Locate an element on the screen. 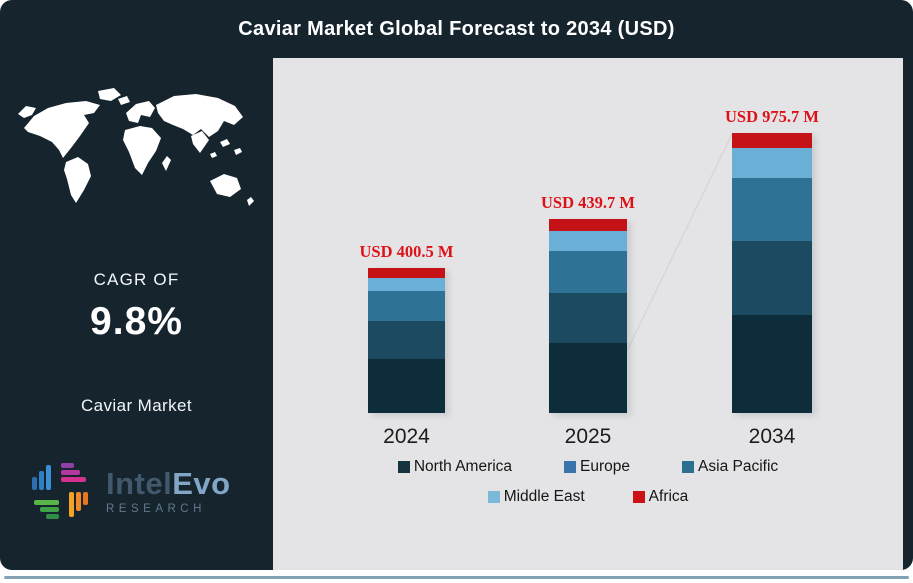  market-label: Caviar Market is located at coordinates (136, 405).